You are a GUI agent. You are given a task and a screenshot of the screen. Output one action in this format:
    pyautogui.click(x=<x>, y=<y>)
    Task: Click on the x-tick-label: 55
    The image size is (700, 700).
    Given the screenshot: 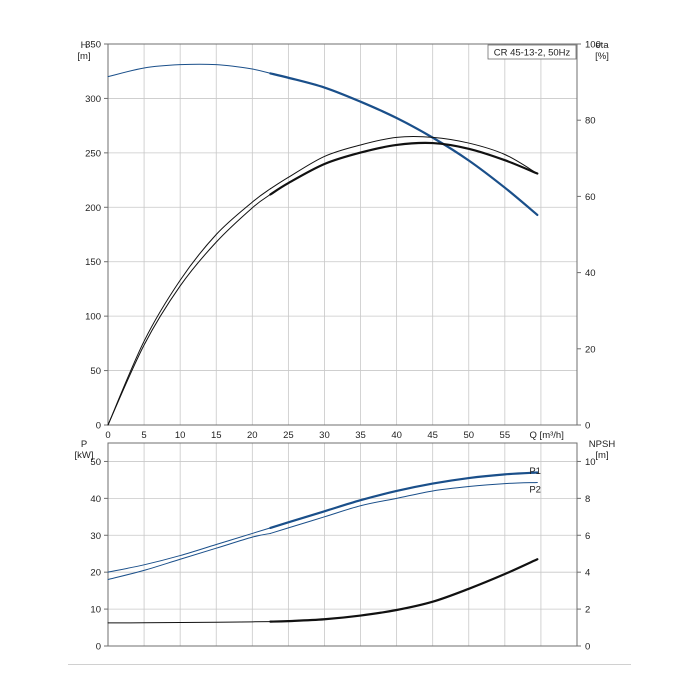 What is the action you would take?
    pyautogui.click(x=505, y=435)
    